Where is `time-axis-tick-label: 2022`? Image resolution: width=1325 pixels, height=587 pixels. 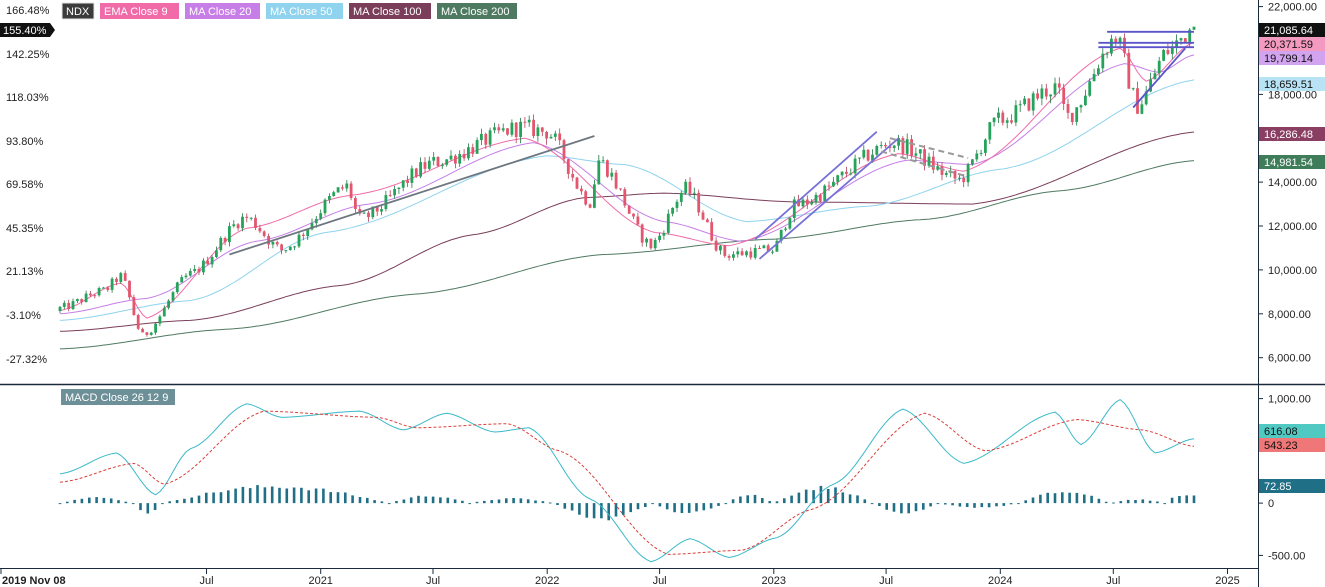 time-axis-tick-label: 2022 is located at coordinates (547, 581).